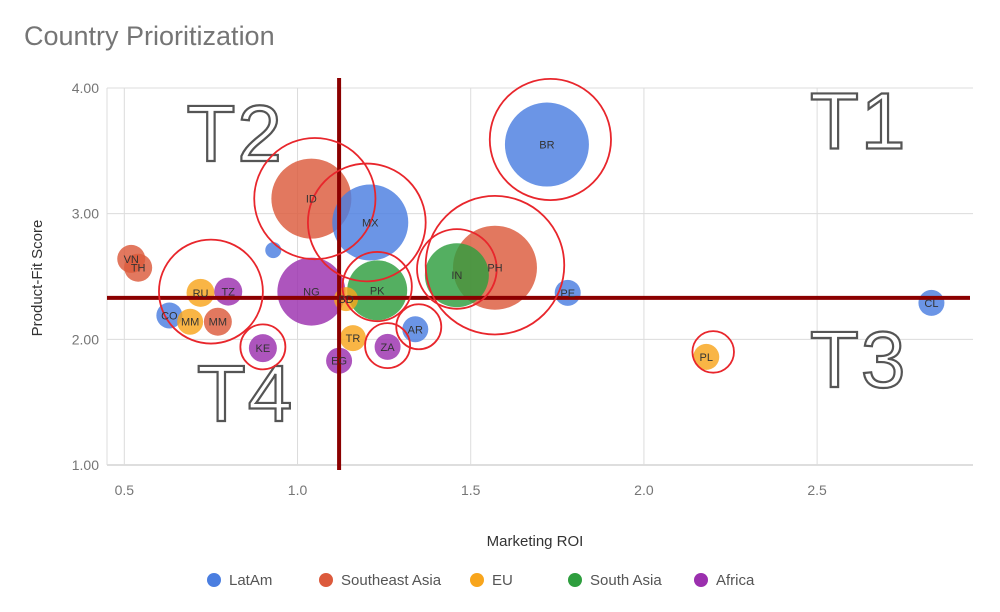 The height and width of the screenshot is (612, 1000). Describe the element at coordinates (415, 330) in the screenshot. I see `bubble-label: AR` at that location.